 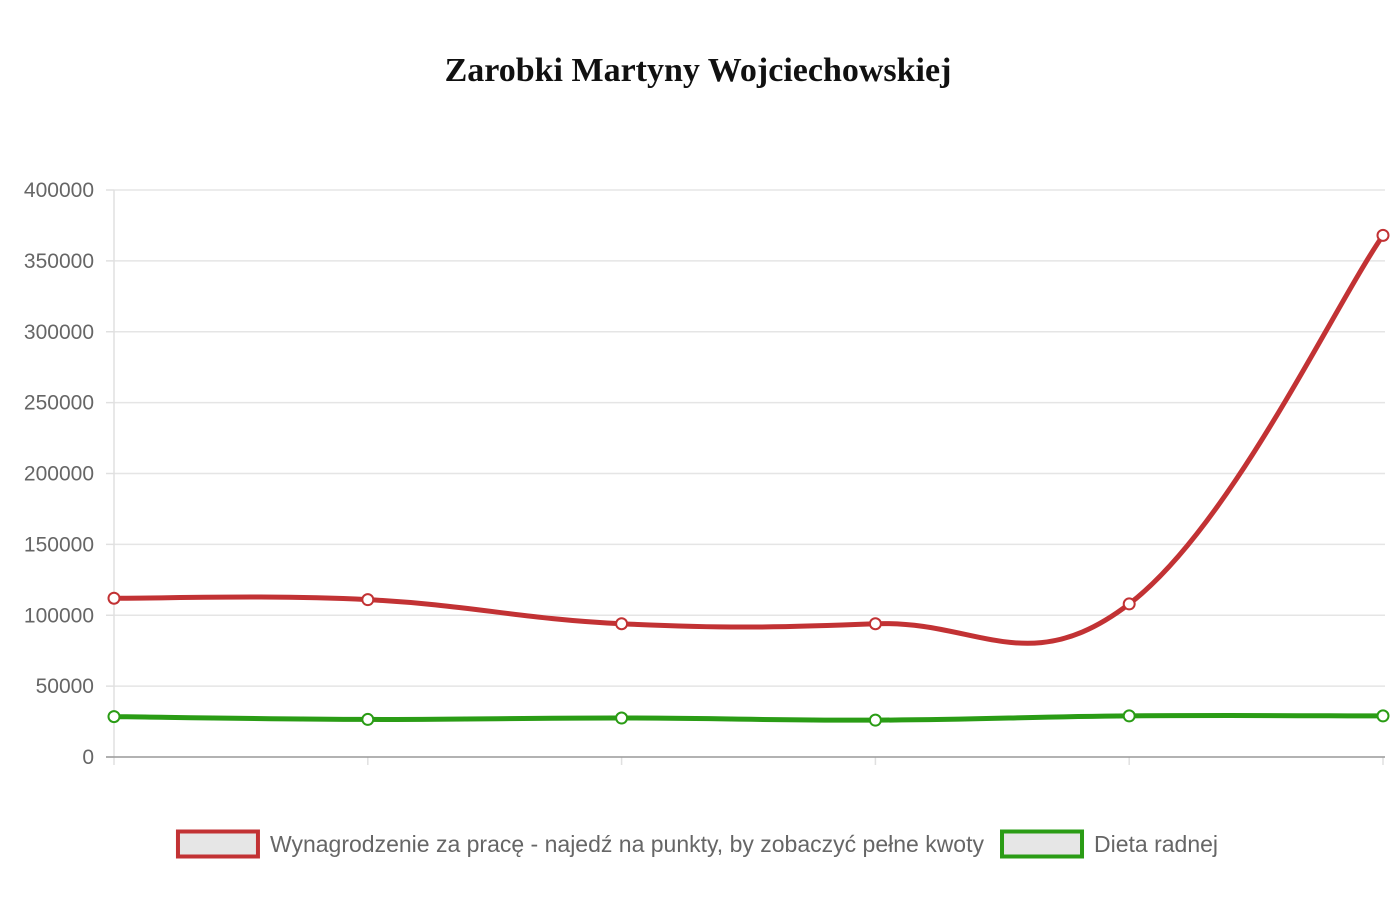 I want to click on y-tick-label: 350000, so click(x=59, y=261).